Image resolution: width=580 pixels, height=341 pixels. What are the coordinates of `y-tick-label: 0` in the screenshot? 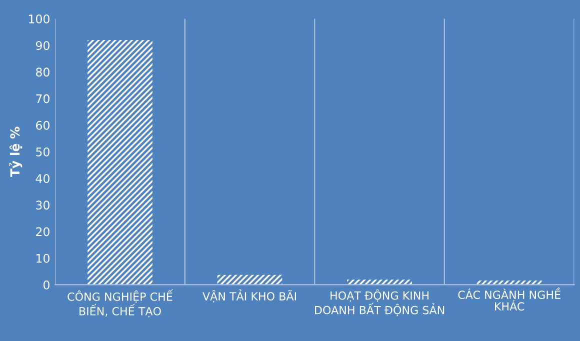 It's located at (47, 285).